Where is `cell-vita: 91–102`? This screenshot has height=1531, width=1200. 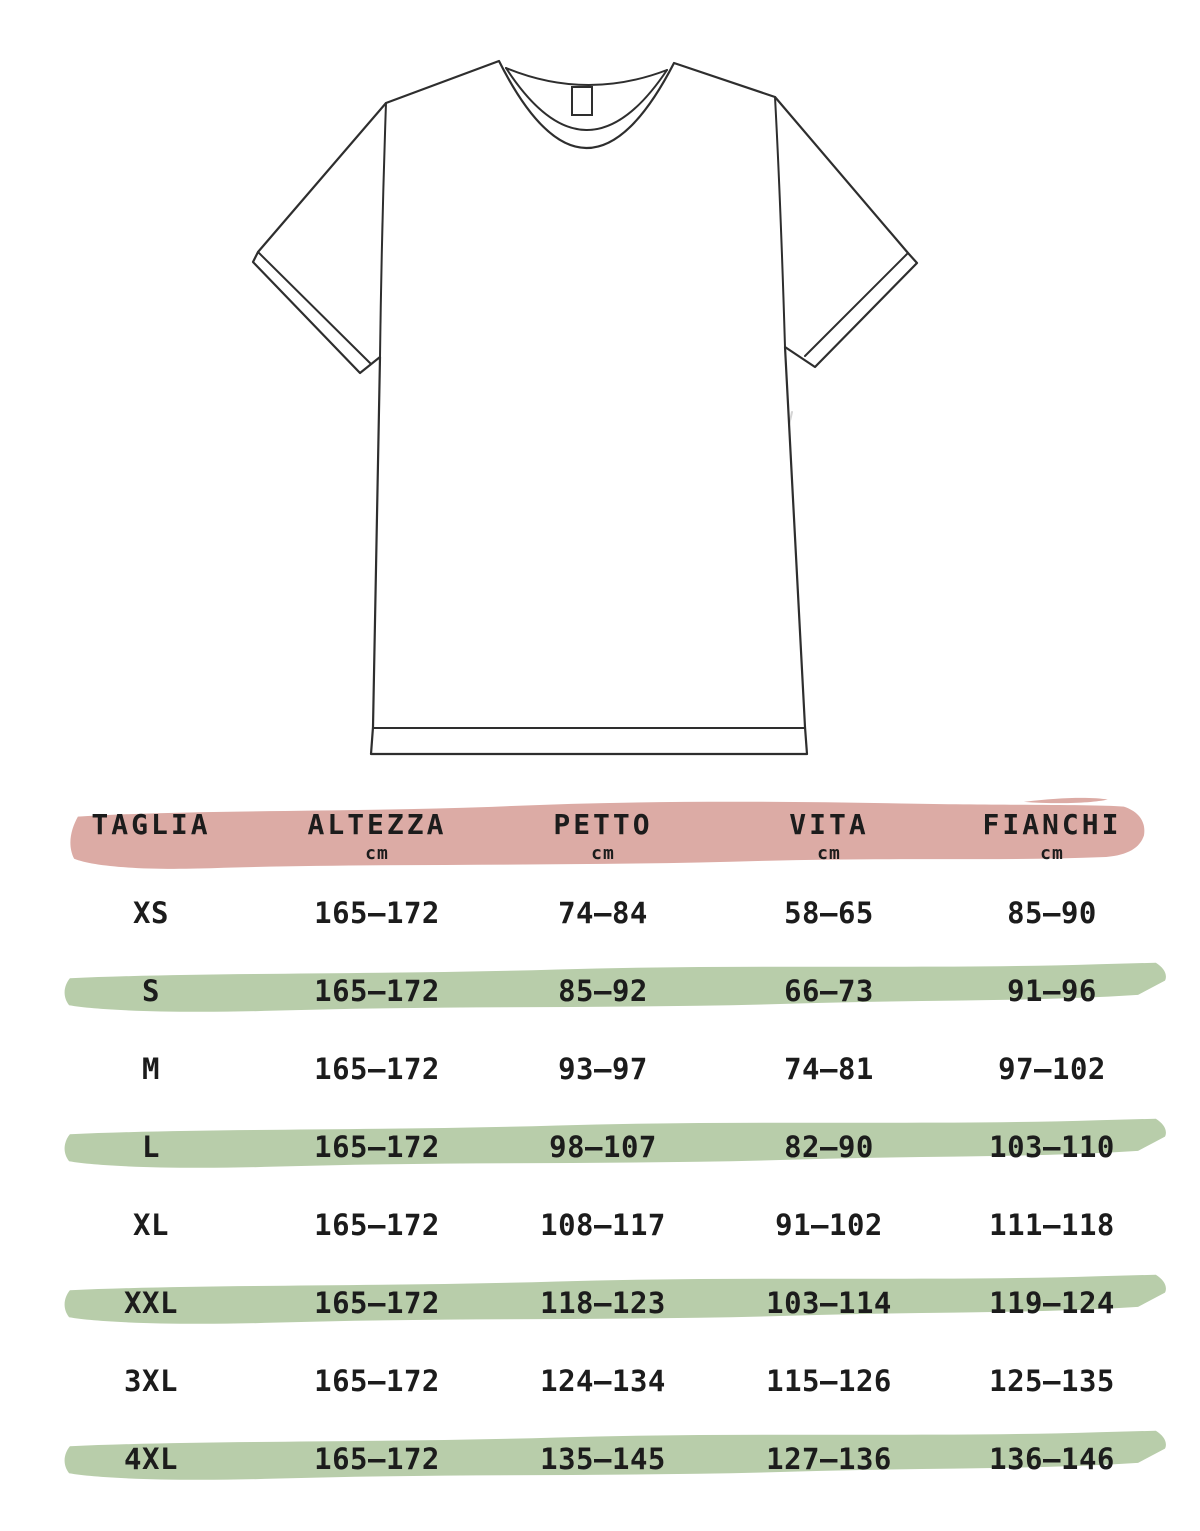
cell-vita: 91–102 is located at coordinates (829, 1225).